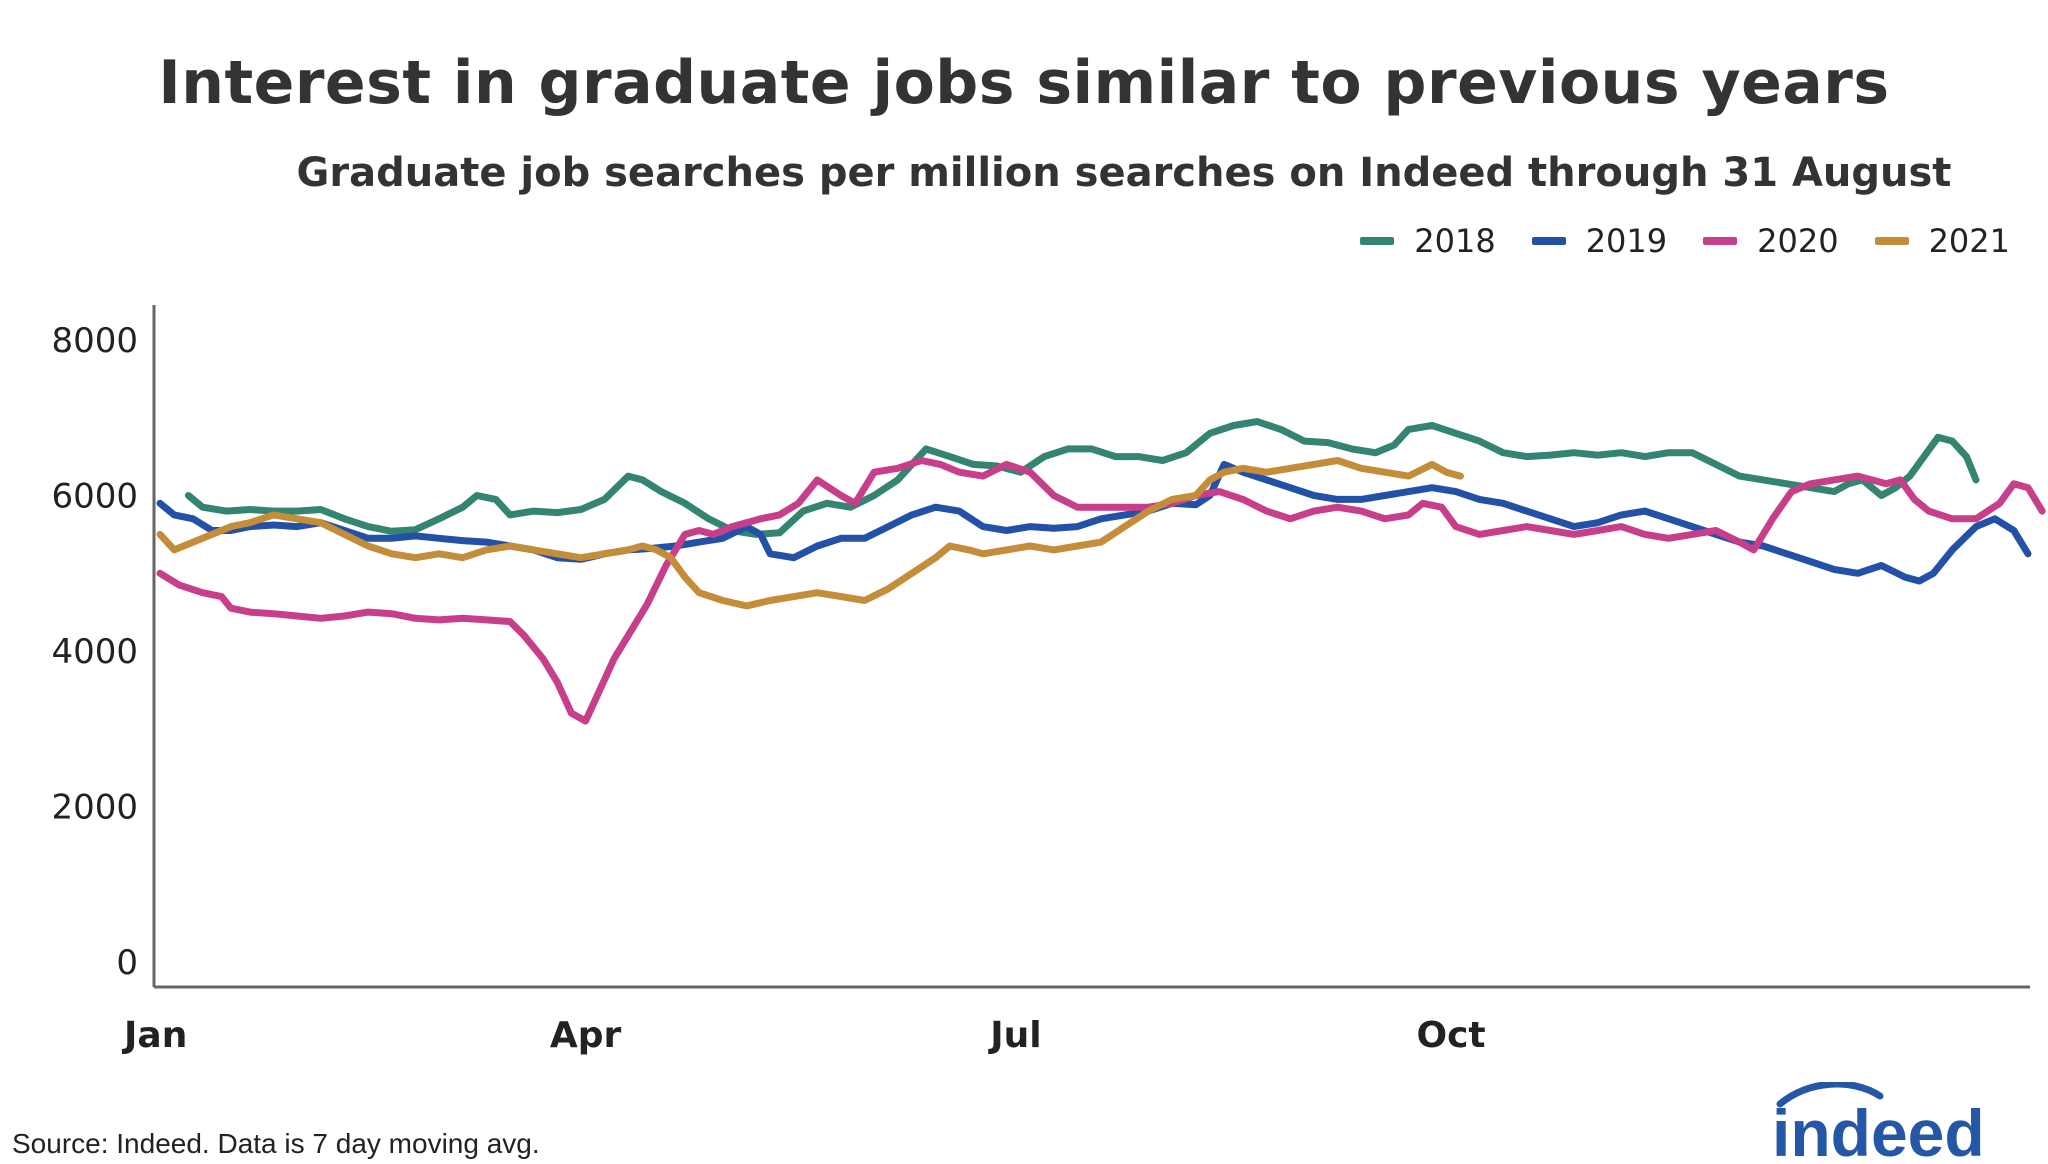 The image size is (2048, 1164). Describe the element at coordinates (1548, 241) in the screenshot. I see `legend-swatch-2019` at that location.